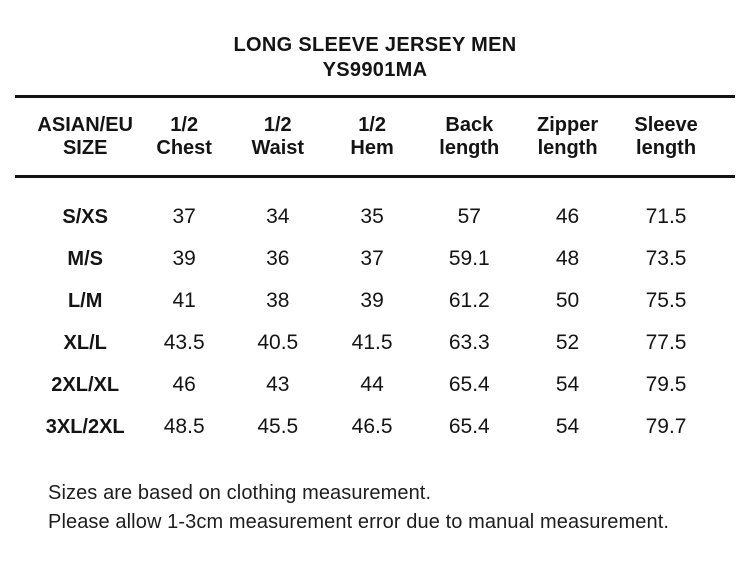 The width and height of the screenshot is (750, 579). I want to click on column-header-line1: Zipper, so click(568, 124).